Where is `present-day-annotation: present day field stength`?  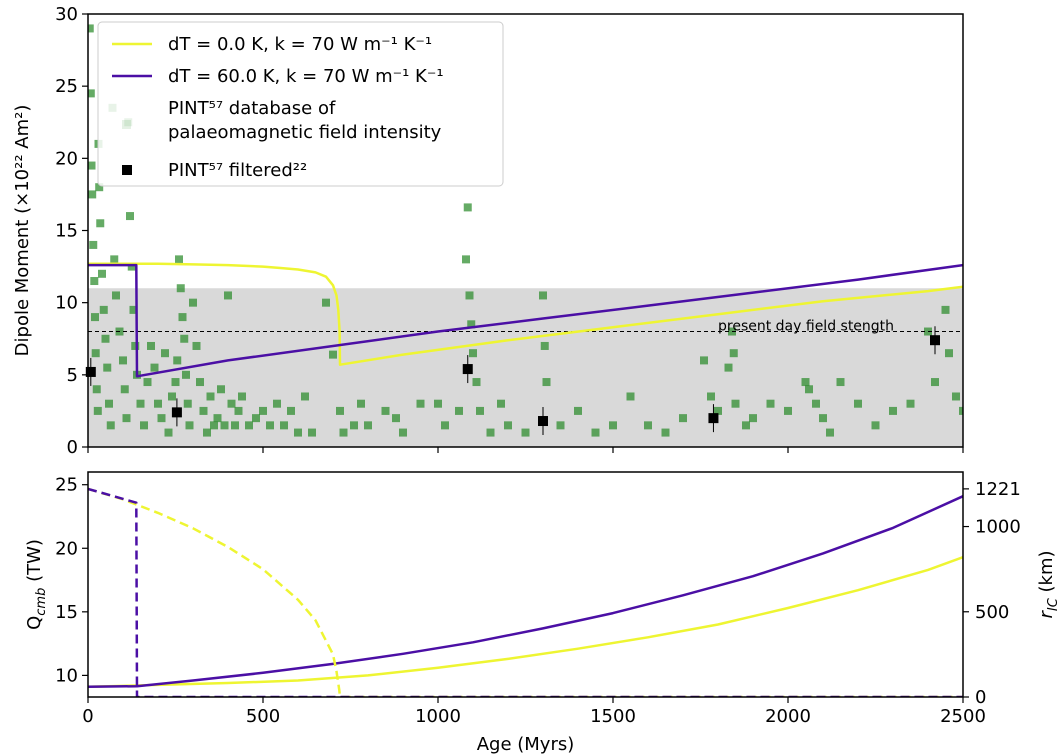
present-day-annotation: present day field stength is located at coordinates (806, 327).